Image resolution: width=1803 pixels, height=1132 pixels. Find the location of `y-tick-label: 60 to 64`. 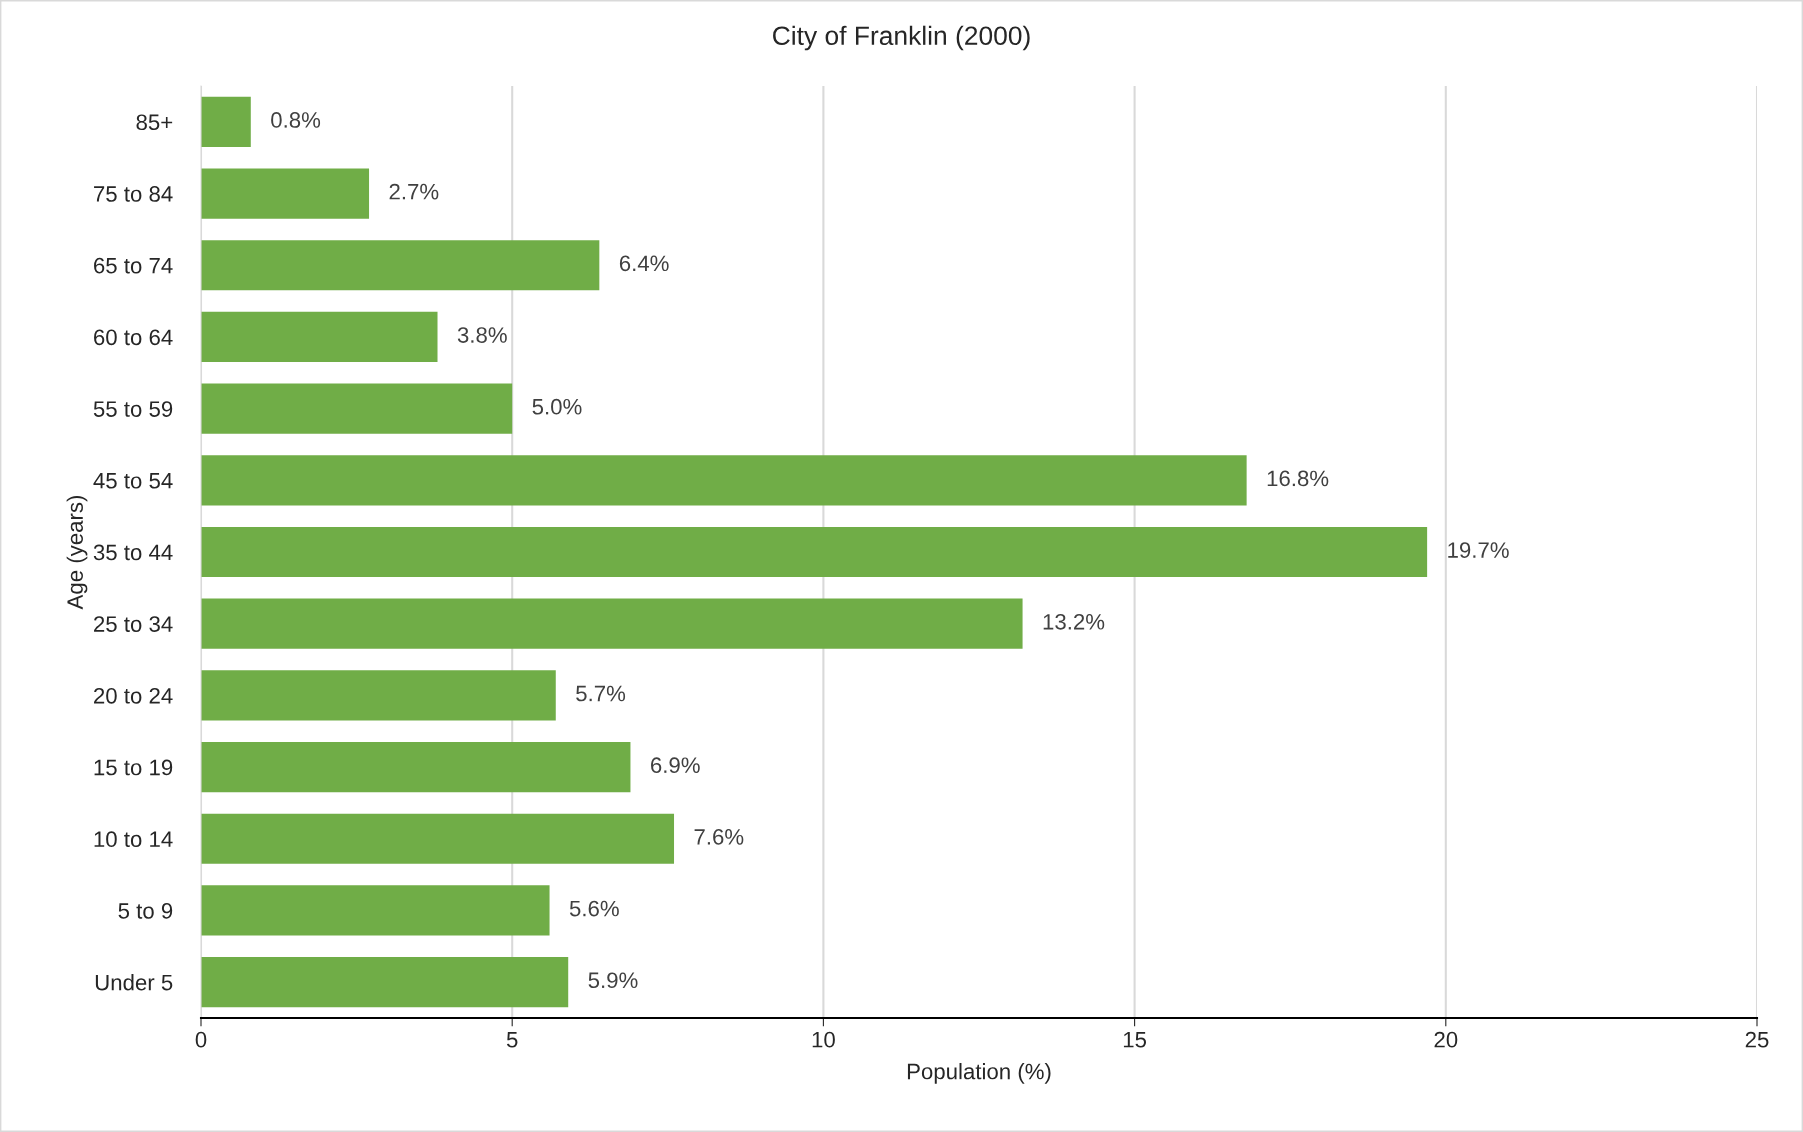

y-tick-label: 60 to 64 is located at coordinates (133, 337).